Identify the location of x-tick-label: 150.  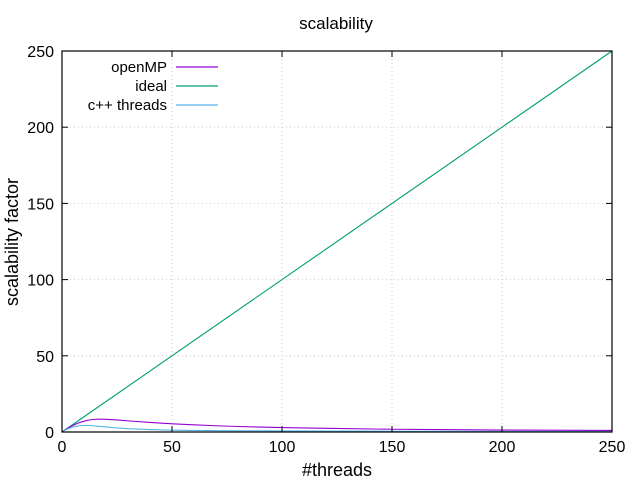
(392, 447).